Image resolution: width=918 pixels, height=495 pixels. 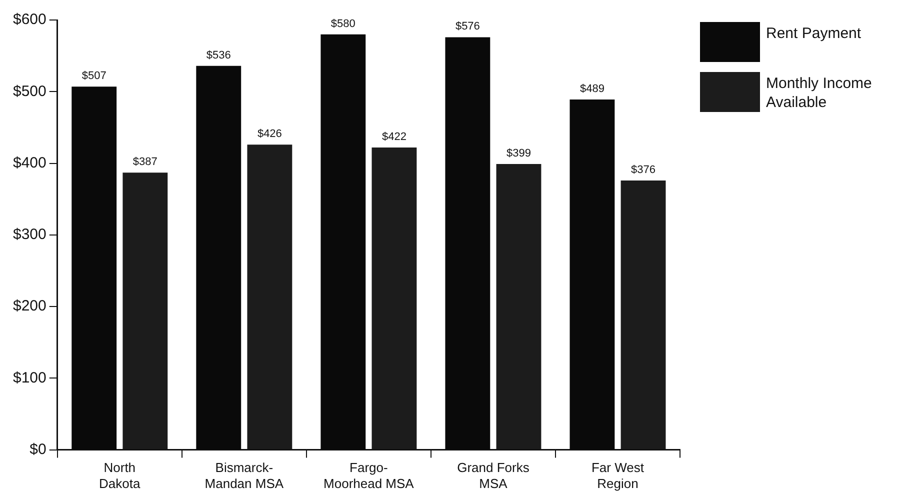 What do you see at coordinates (29, 235) in the screenshot?
I see `y-tick-label: $300` at bounding box center [29, 235].